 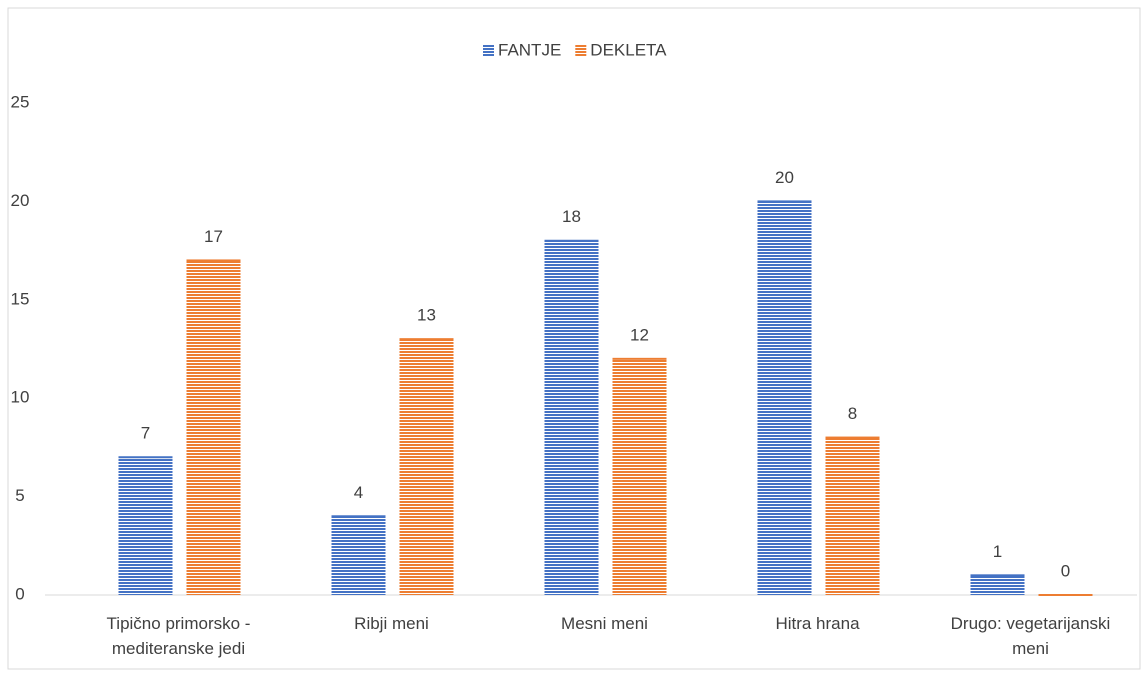 I want to click on x-tick-label: Drugo: vegetarijanski meni, so click(x=1030, y=636).